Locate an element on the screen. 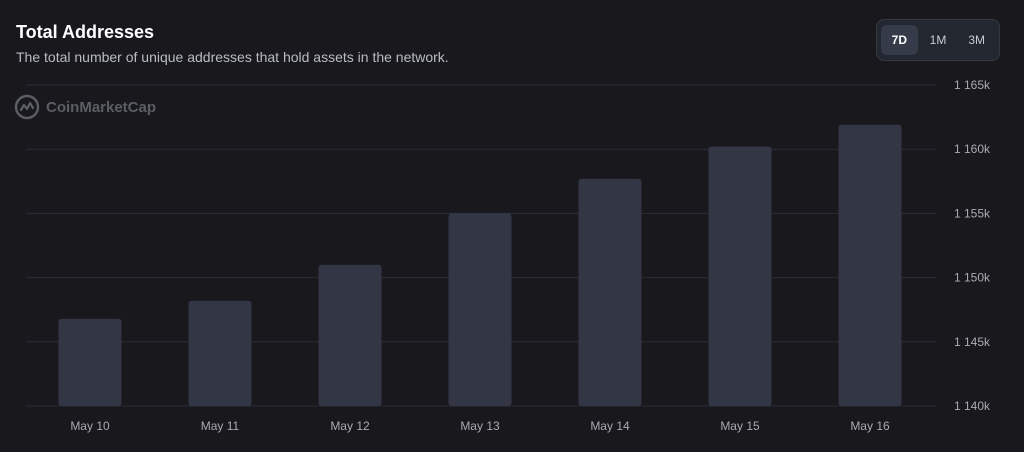 The height and width of the screenshot is (452, 1024). x-tick-label: May 15 is located at coordinates (740, 426).